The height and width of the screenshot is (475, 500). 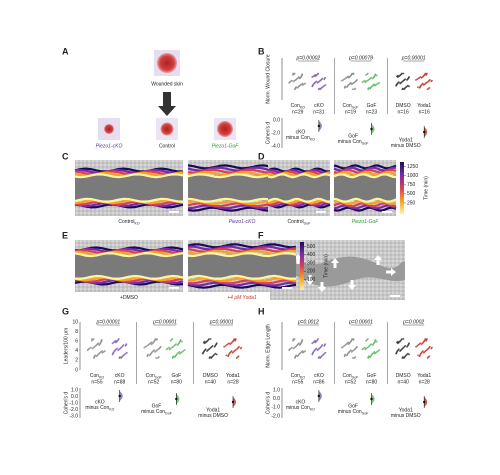 What do you see at coordinates (261, 156) in the screenshot?
I see `panel-label: D` at bounding box center [261, 156].